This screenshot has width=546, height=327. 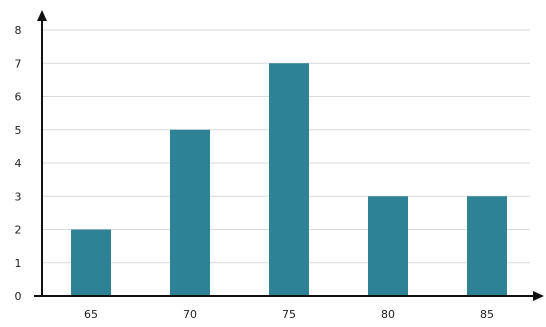 I want to click on x-tick-label: 75, so click(x=289, y=314).